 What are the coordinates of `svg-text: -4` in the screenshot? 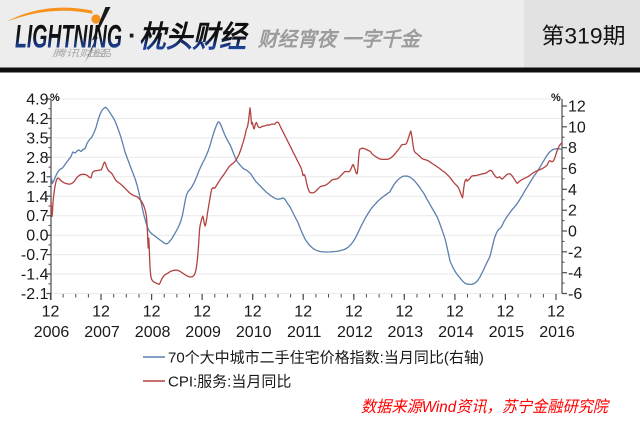 It's located at (575, 273).